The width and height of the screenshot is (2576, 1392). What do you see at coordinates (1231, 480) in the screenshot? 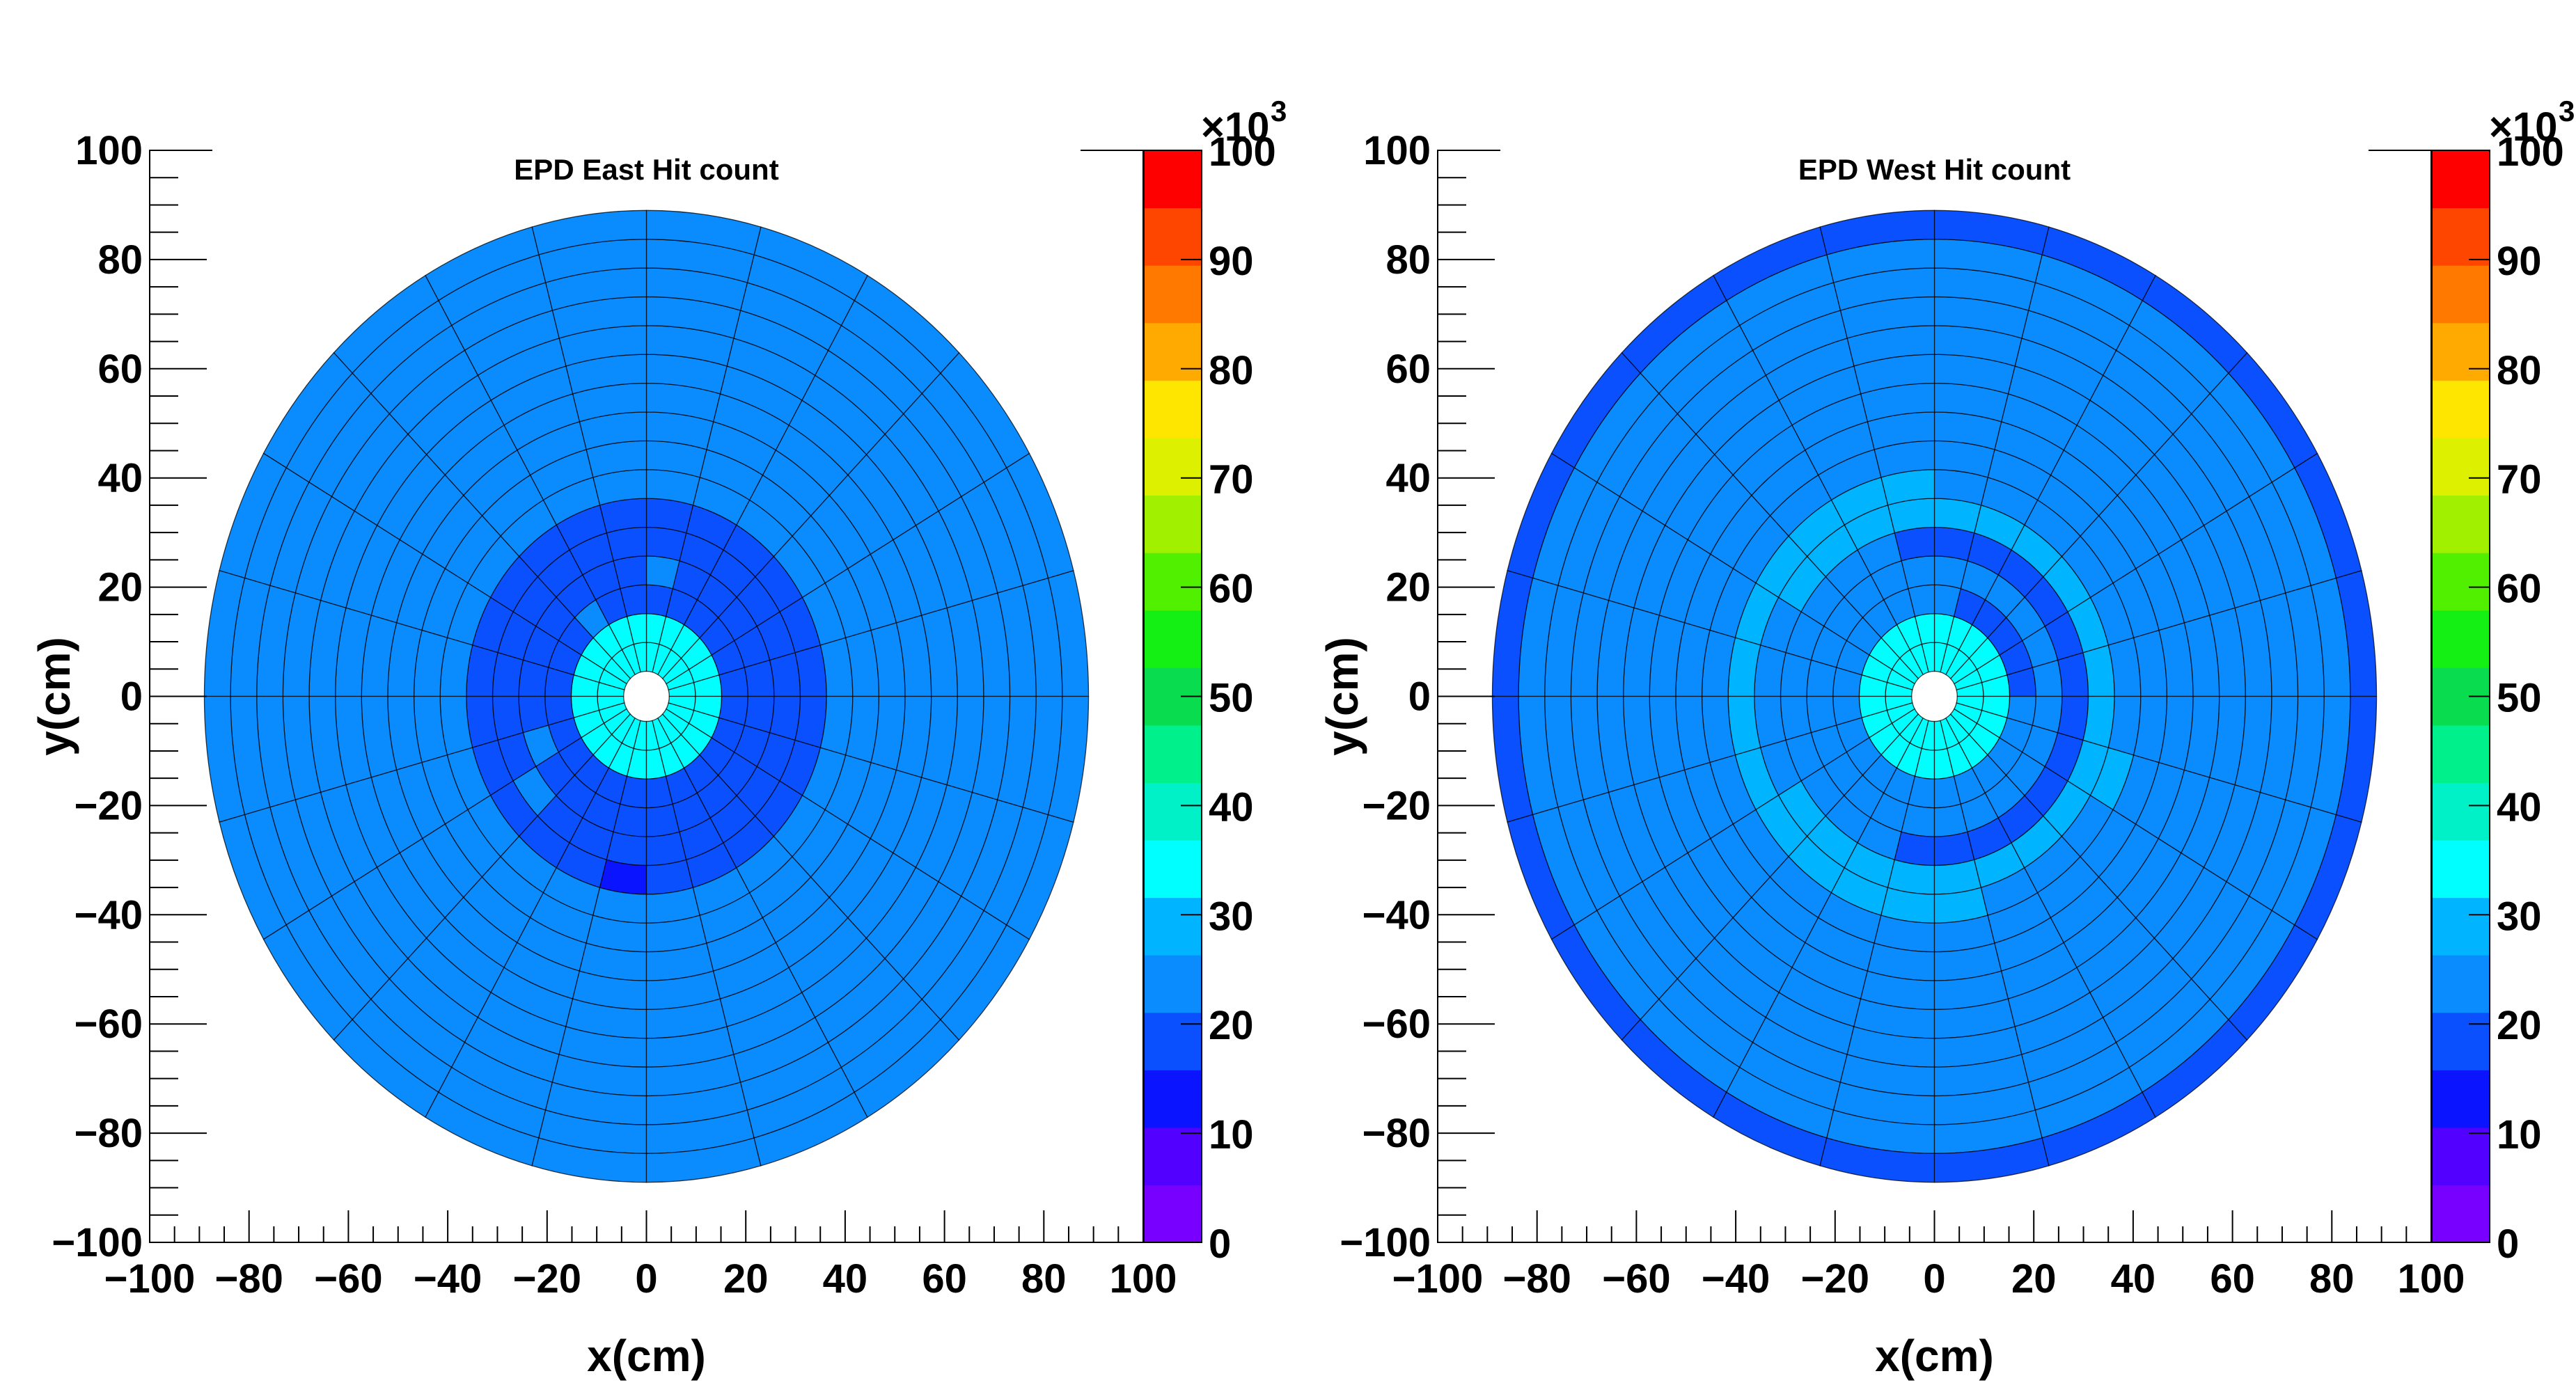
I see `colorbar-tick-label: 70` at bounding box center [1231, 480].